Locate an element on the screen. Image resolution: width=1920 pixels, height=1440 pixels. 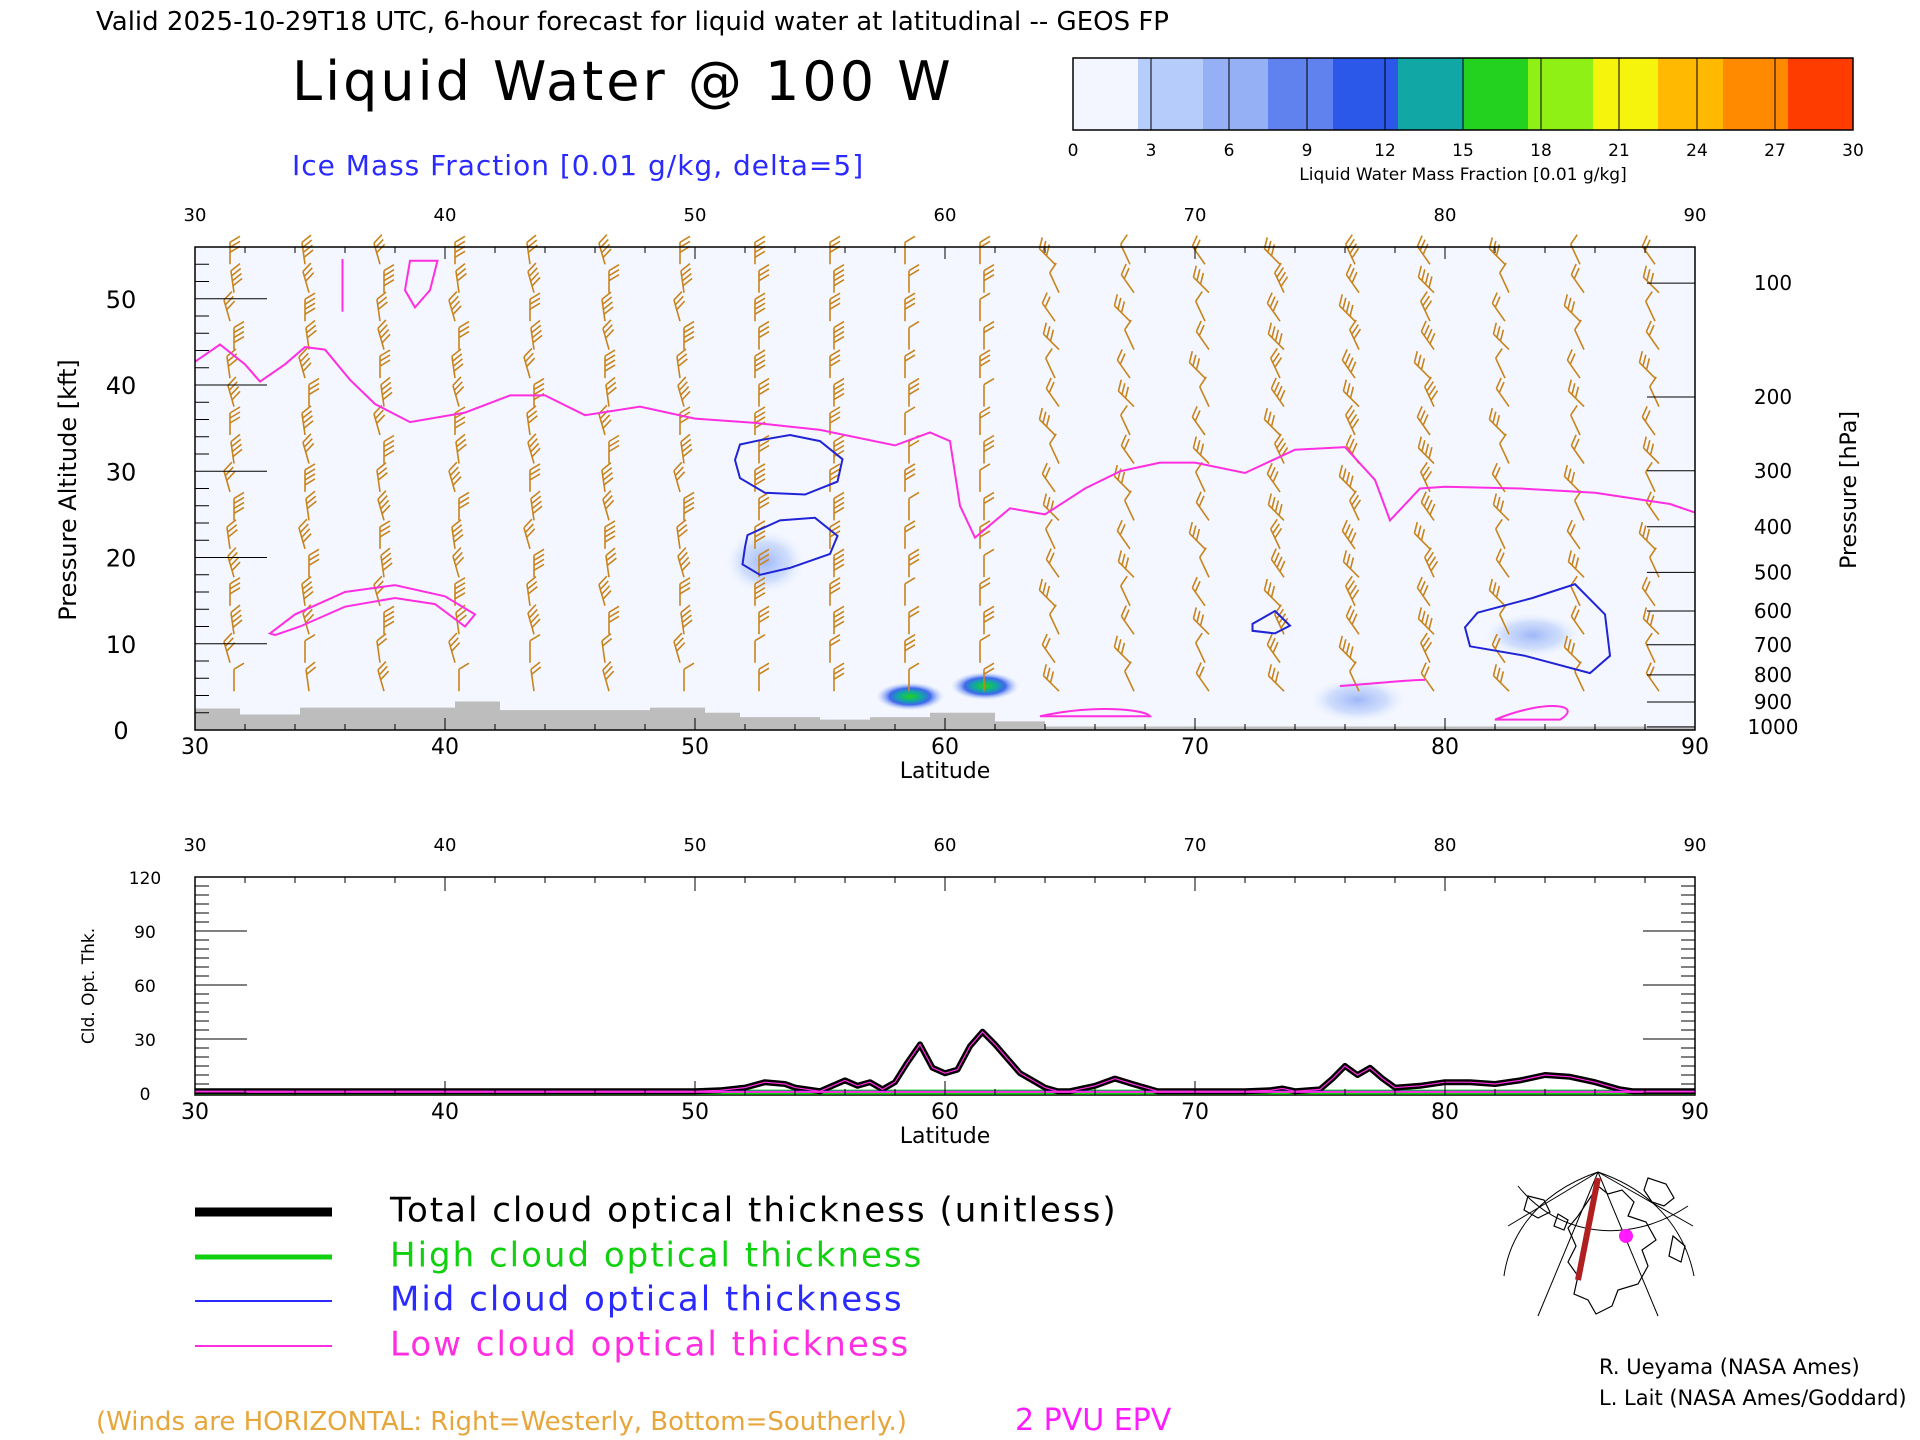
colorbar-tick-label: 3 is located at coordinates (1151, 151).